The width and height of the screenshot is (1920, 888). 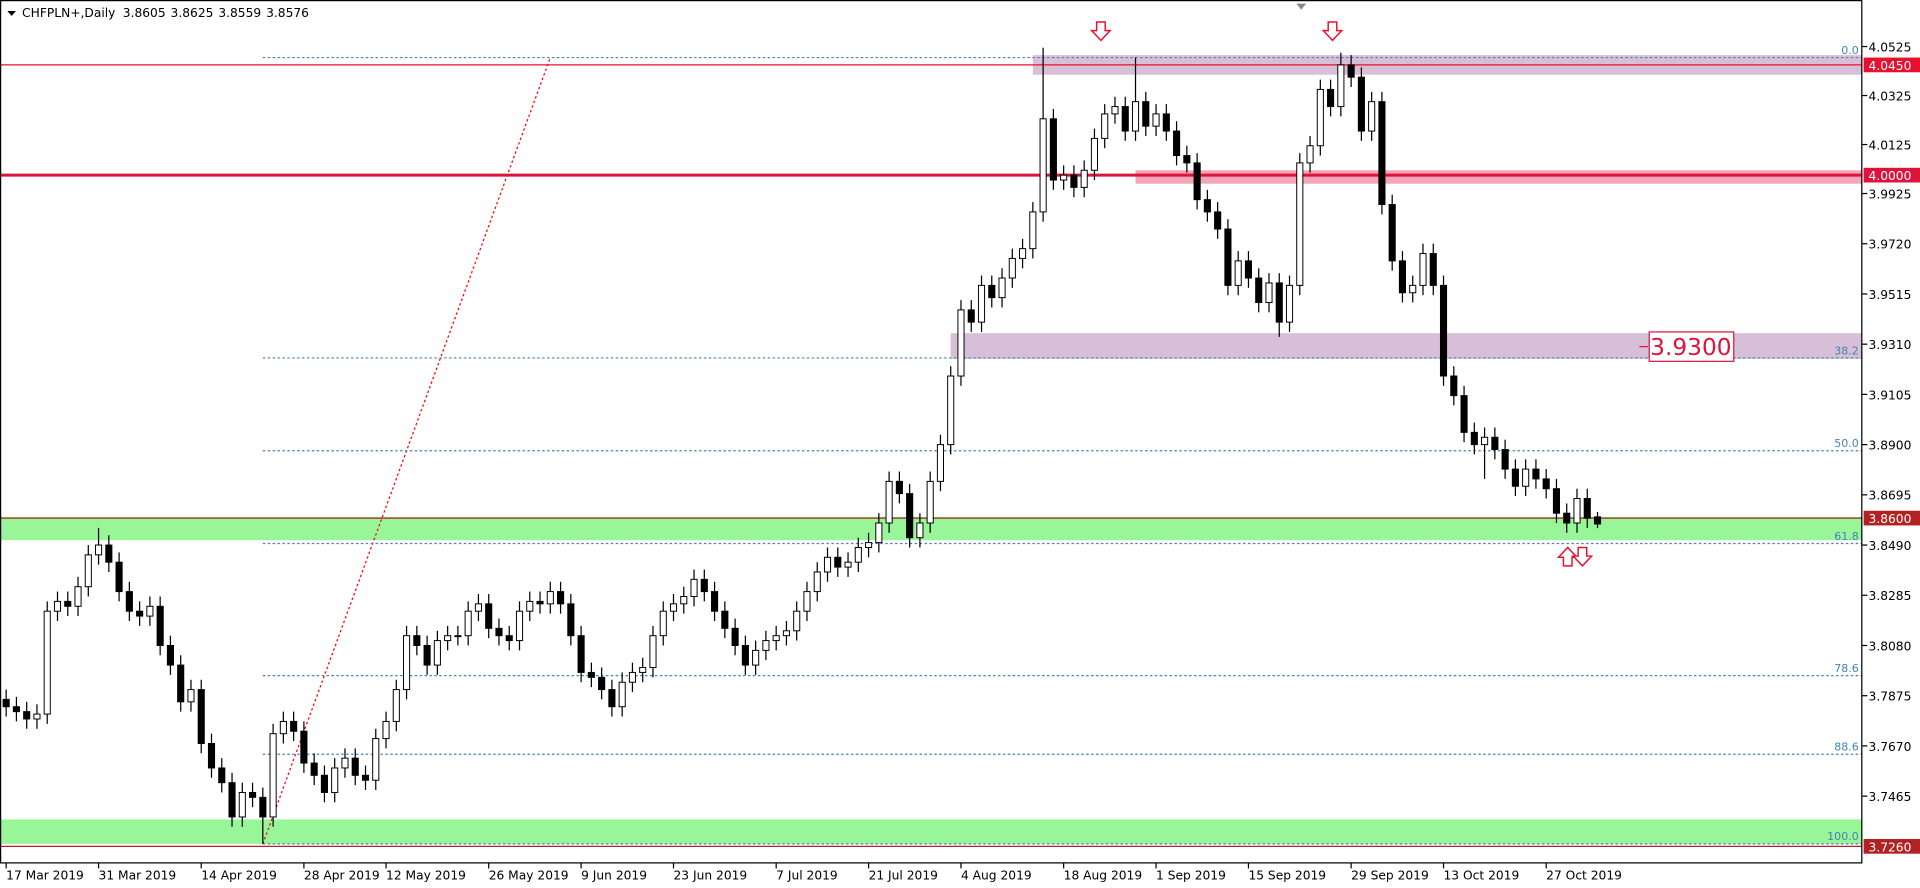 What do you see at coordinates (1850, 50) in the screenshot?
I see `fib-label: 0.0` at bounding box center [1850, 50].